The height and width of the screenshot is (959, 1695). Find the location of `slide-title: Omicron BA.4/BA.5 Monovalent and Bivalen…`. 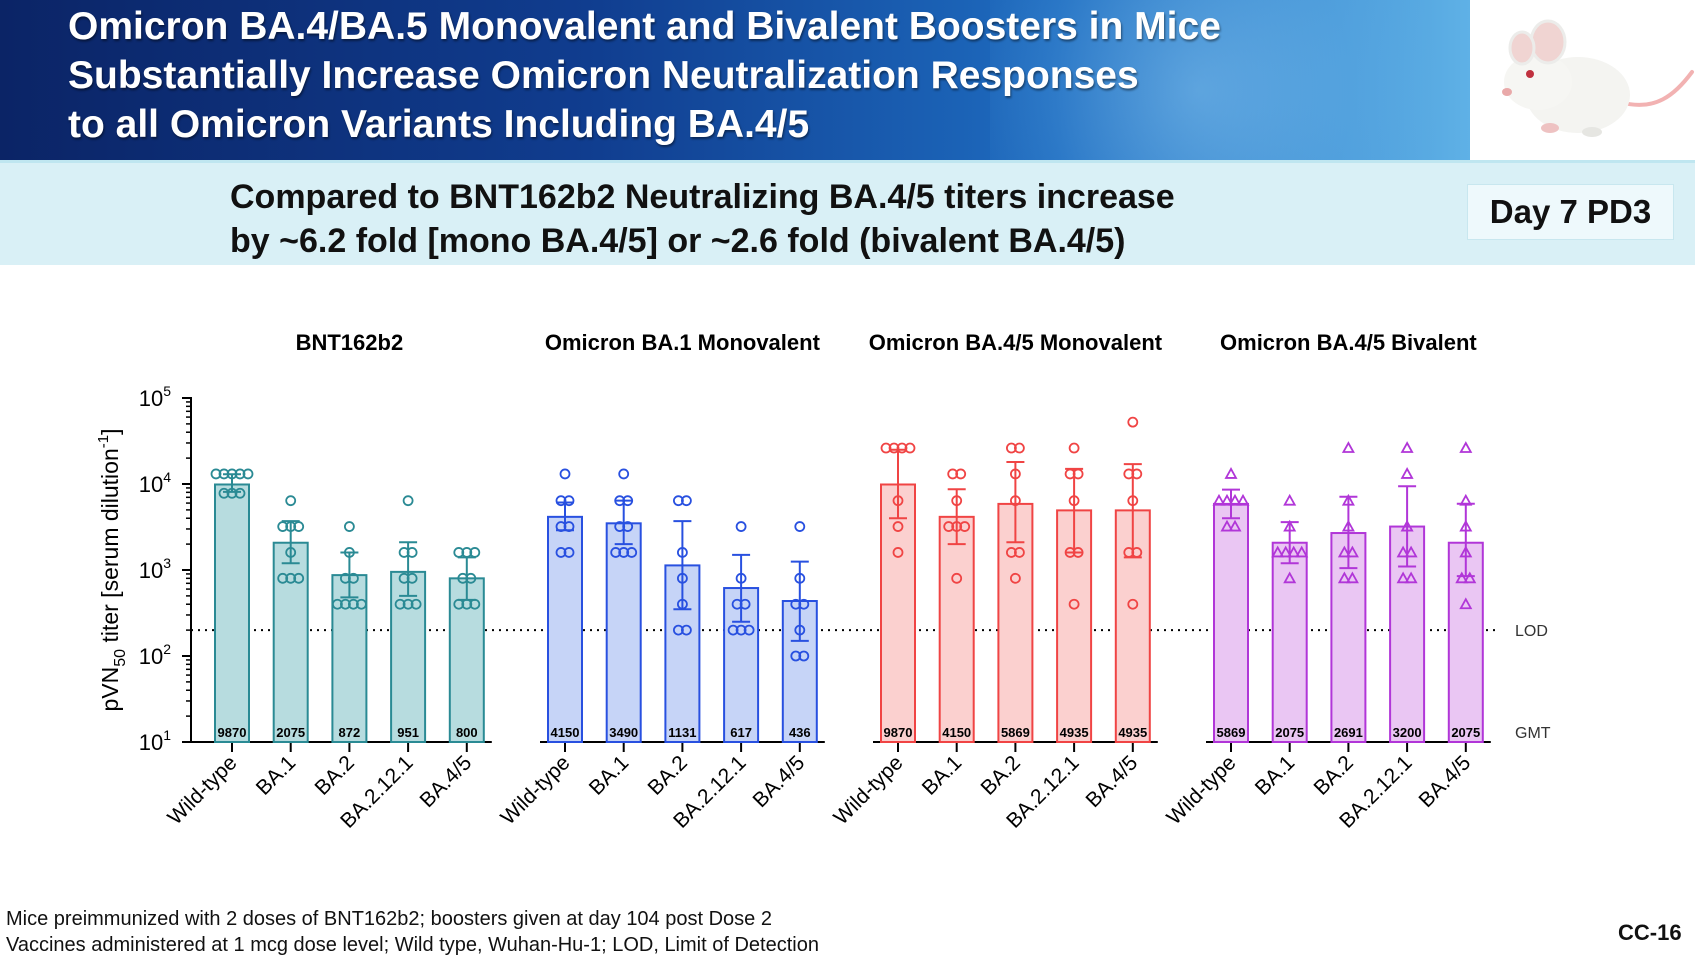

slide-title: Omicron BA.4/BA.5 Monovalent and Bivalen… is located at coordinates (758, 75).